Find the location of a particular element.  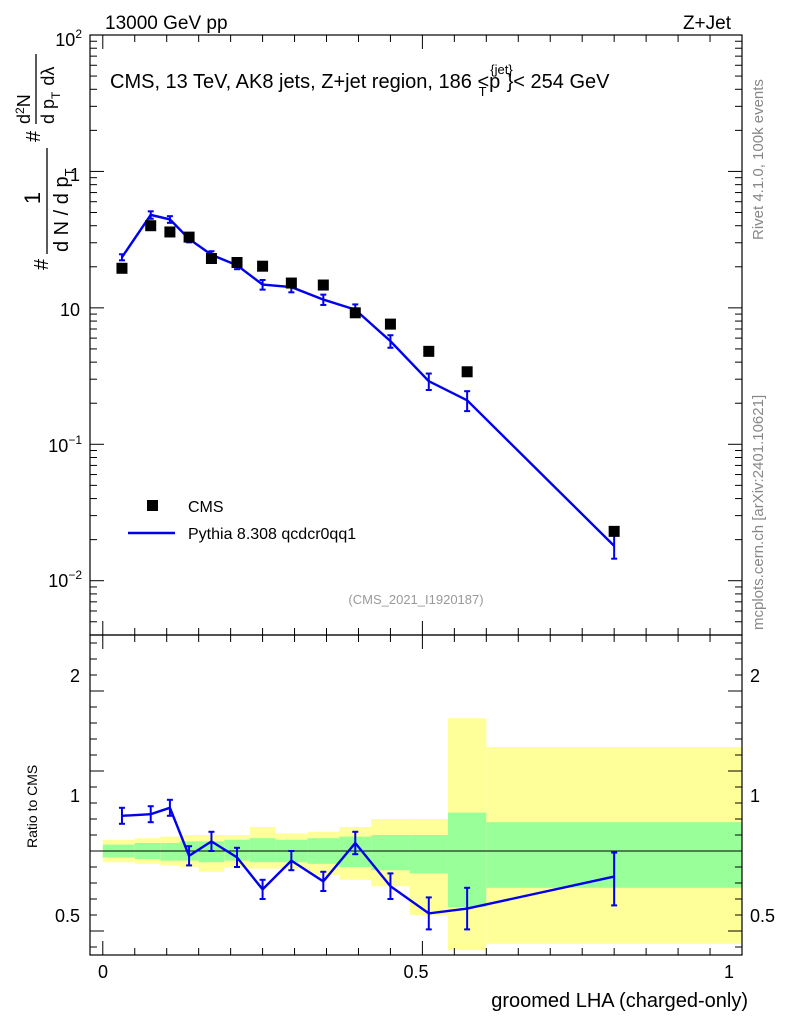

header-left: 13000 GeV pp is located at coordinates (166, 23).